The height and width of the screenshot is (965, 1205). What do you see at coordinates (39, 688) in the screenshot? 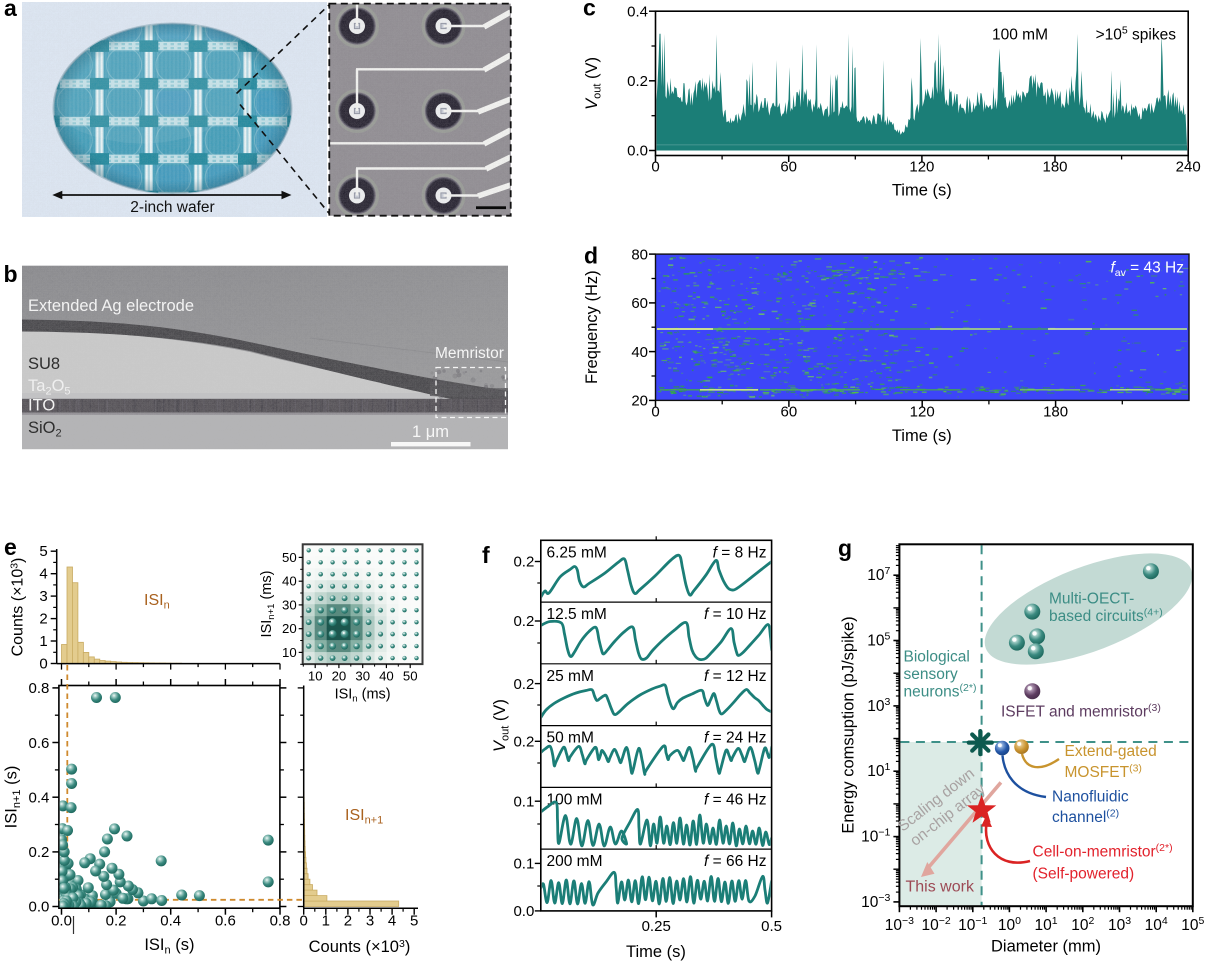
I see `svg-text: 0.8` at bounding box center [39, 688].